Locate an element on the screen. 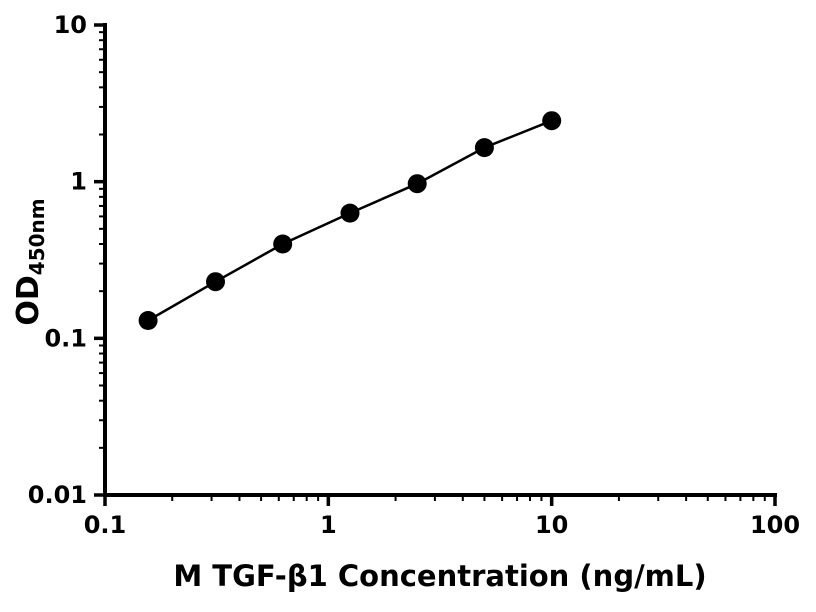 Image resolution: width=816 pixels, height=612 pixels. y-tick-label: 10 is located at coordinates (70, 25).